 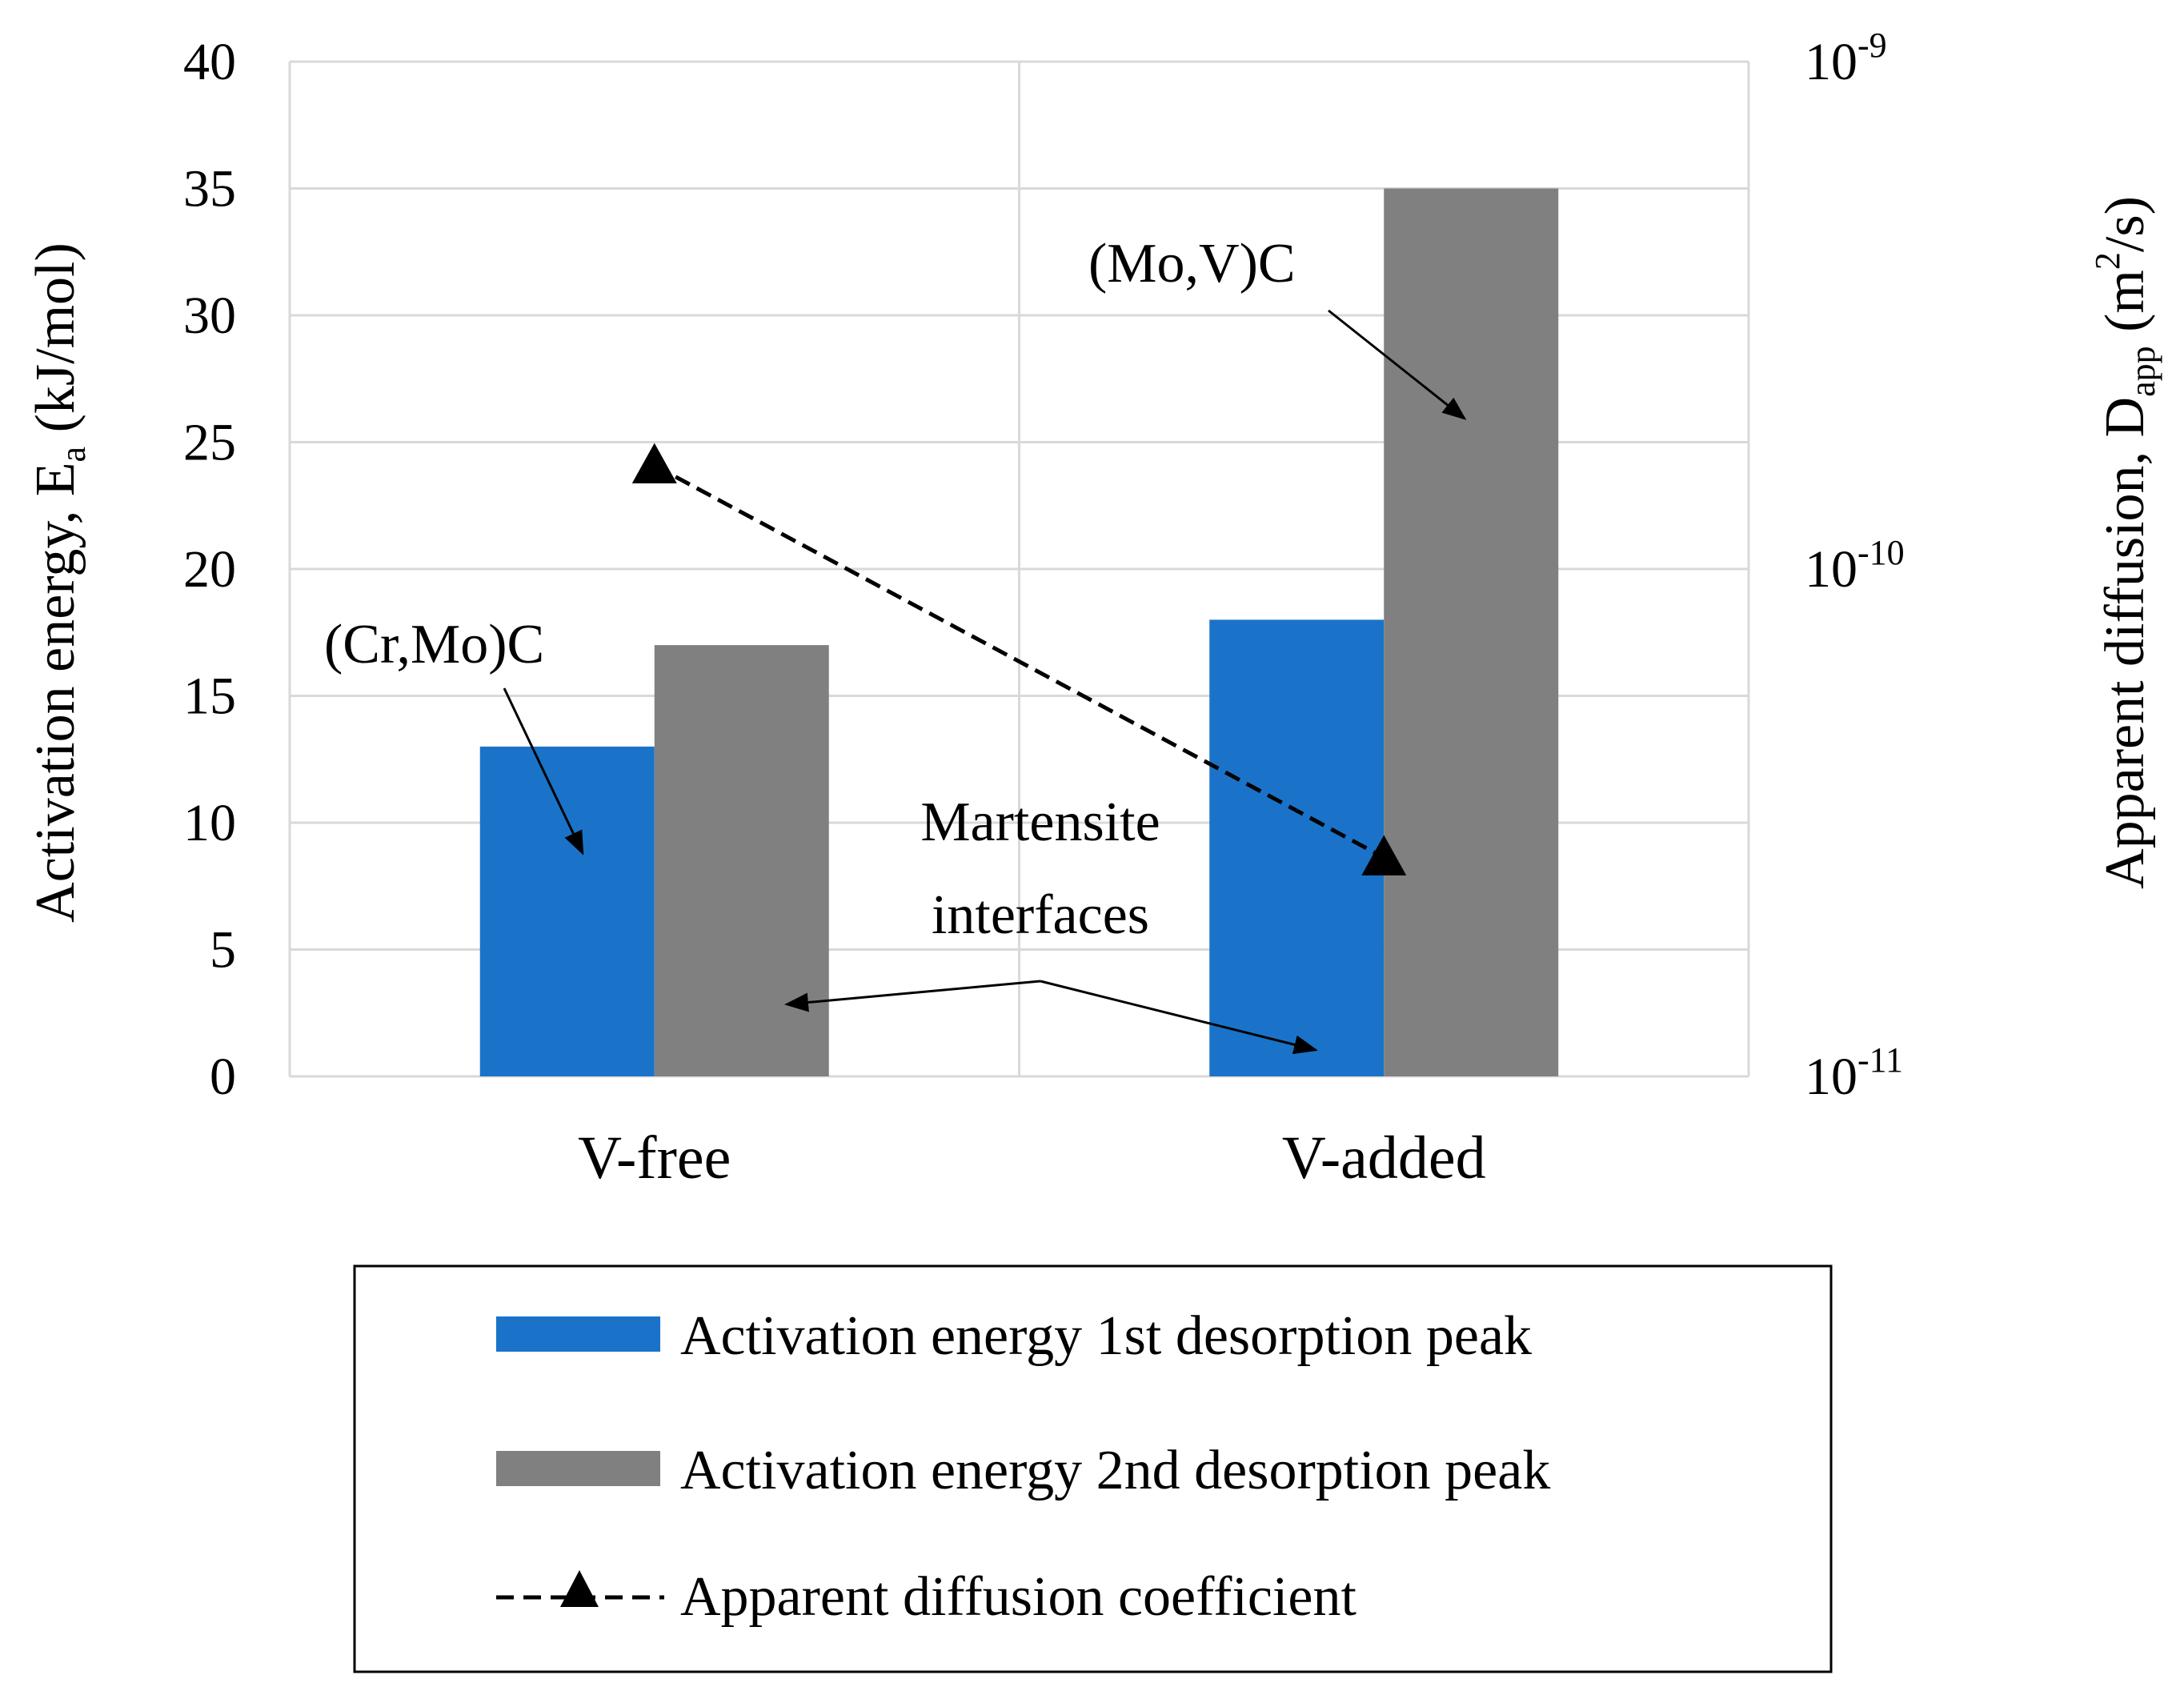 I want to click on annotation-cr-mo-c-arrow, so click(x=543, y=771).